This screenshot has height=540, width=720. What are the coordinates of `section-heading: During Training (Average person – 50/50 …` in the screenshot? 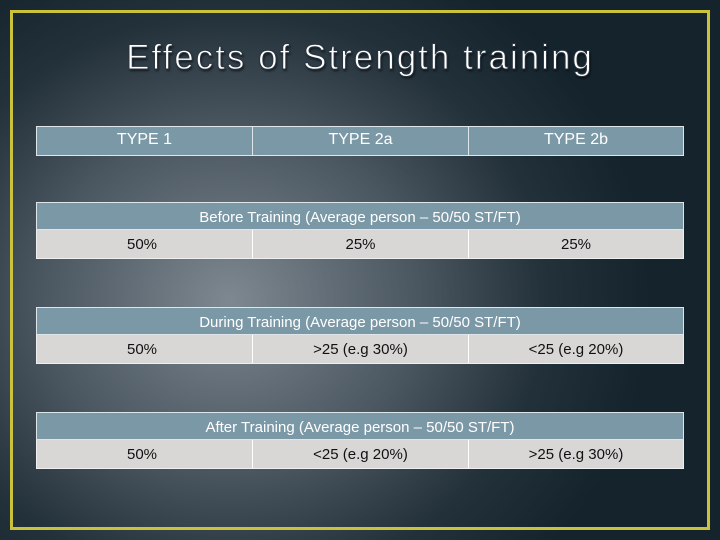 It's located at (360, 321).